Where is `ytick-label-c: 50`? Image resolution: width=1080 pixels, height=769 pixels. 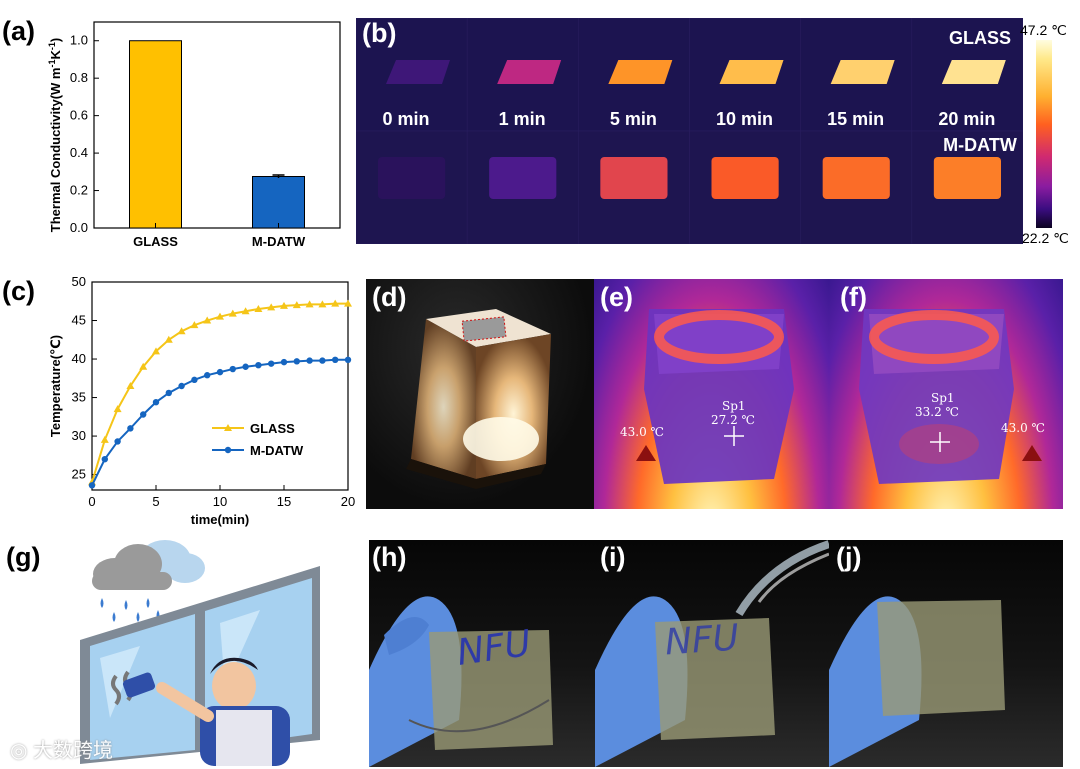 ytick-label-c: 50 is located at coordinates (79, 281).